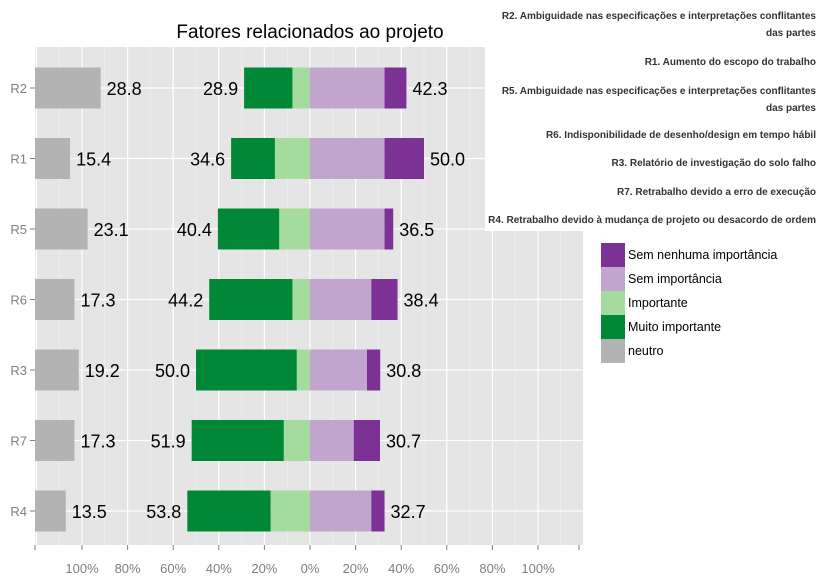 The image size is (824, 581). What do you see at coordinates (18, 88) in the screenshot?
I see `category-label: R2` at bounding box center [18, 88].